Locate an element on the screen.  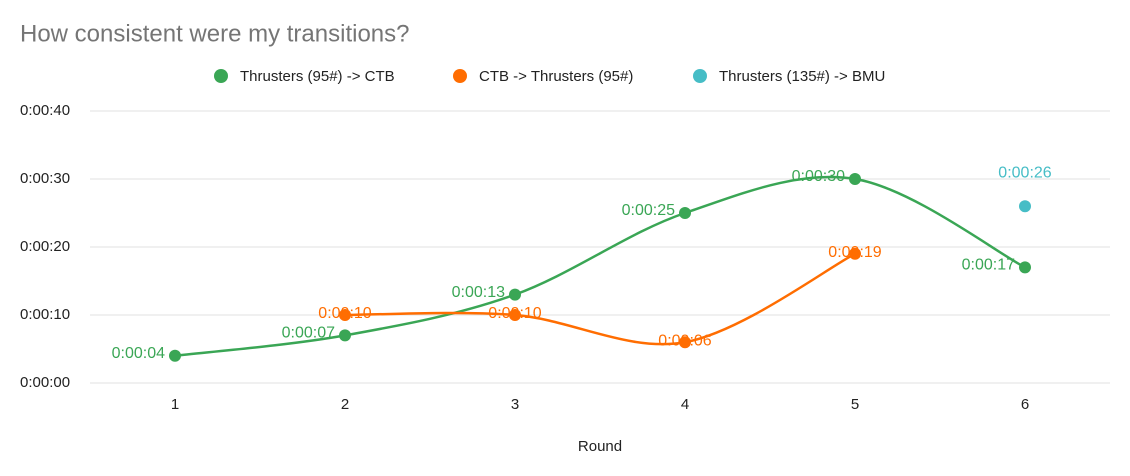
y-tick-label: 0:00:10 is located at coordinates (45, 314).